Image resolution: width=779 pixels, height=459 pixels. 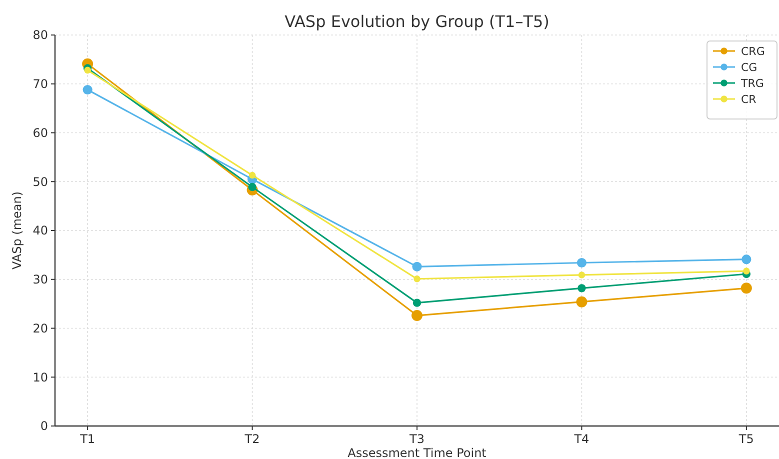 What do you see at coordinates (40, 181) in the screenshot?
I see `y-tick-label: 50` at bounding box center [40, 181].